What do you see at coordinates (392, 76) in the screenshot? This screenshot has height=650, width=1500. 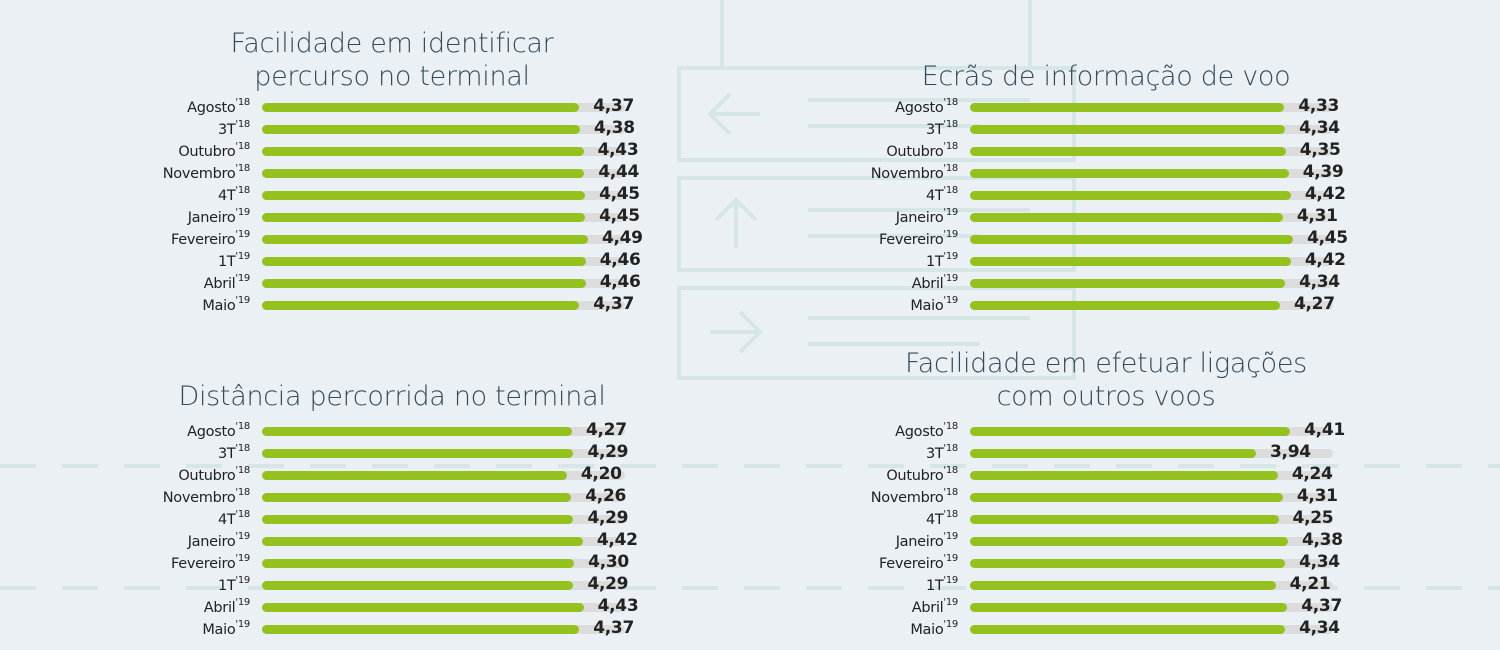 I see `chart-title-line: percurso no terminal` at bounding box center [392, 76].